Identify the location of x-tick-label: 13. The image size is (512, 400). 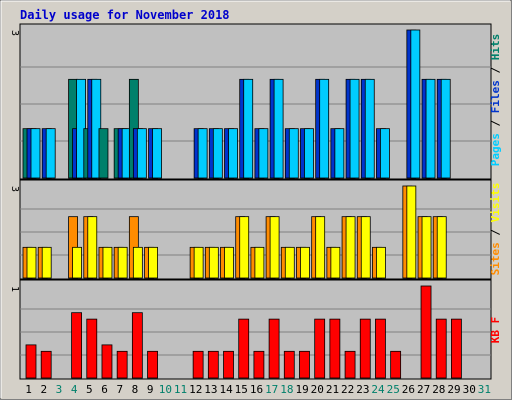
(210, 389).